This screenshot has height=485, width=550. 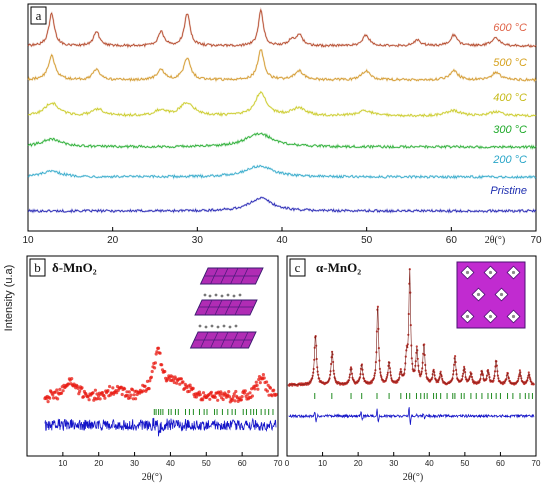 I want to click on mno6-layer-2-edges, so click(x=226, y=307).